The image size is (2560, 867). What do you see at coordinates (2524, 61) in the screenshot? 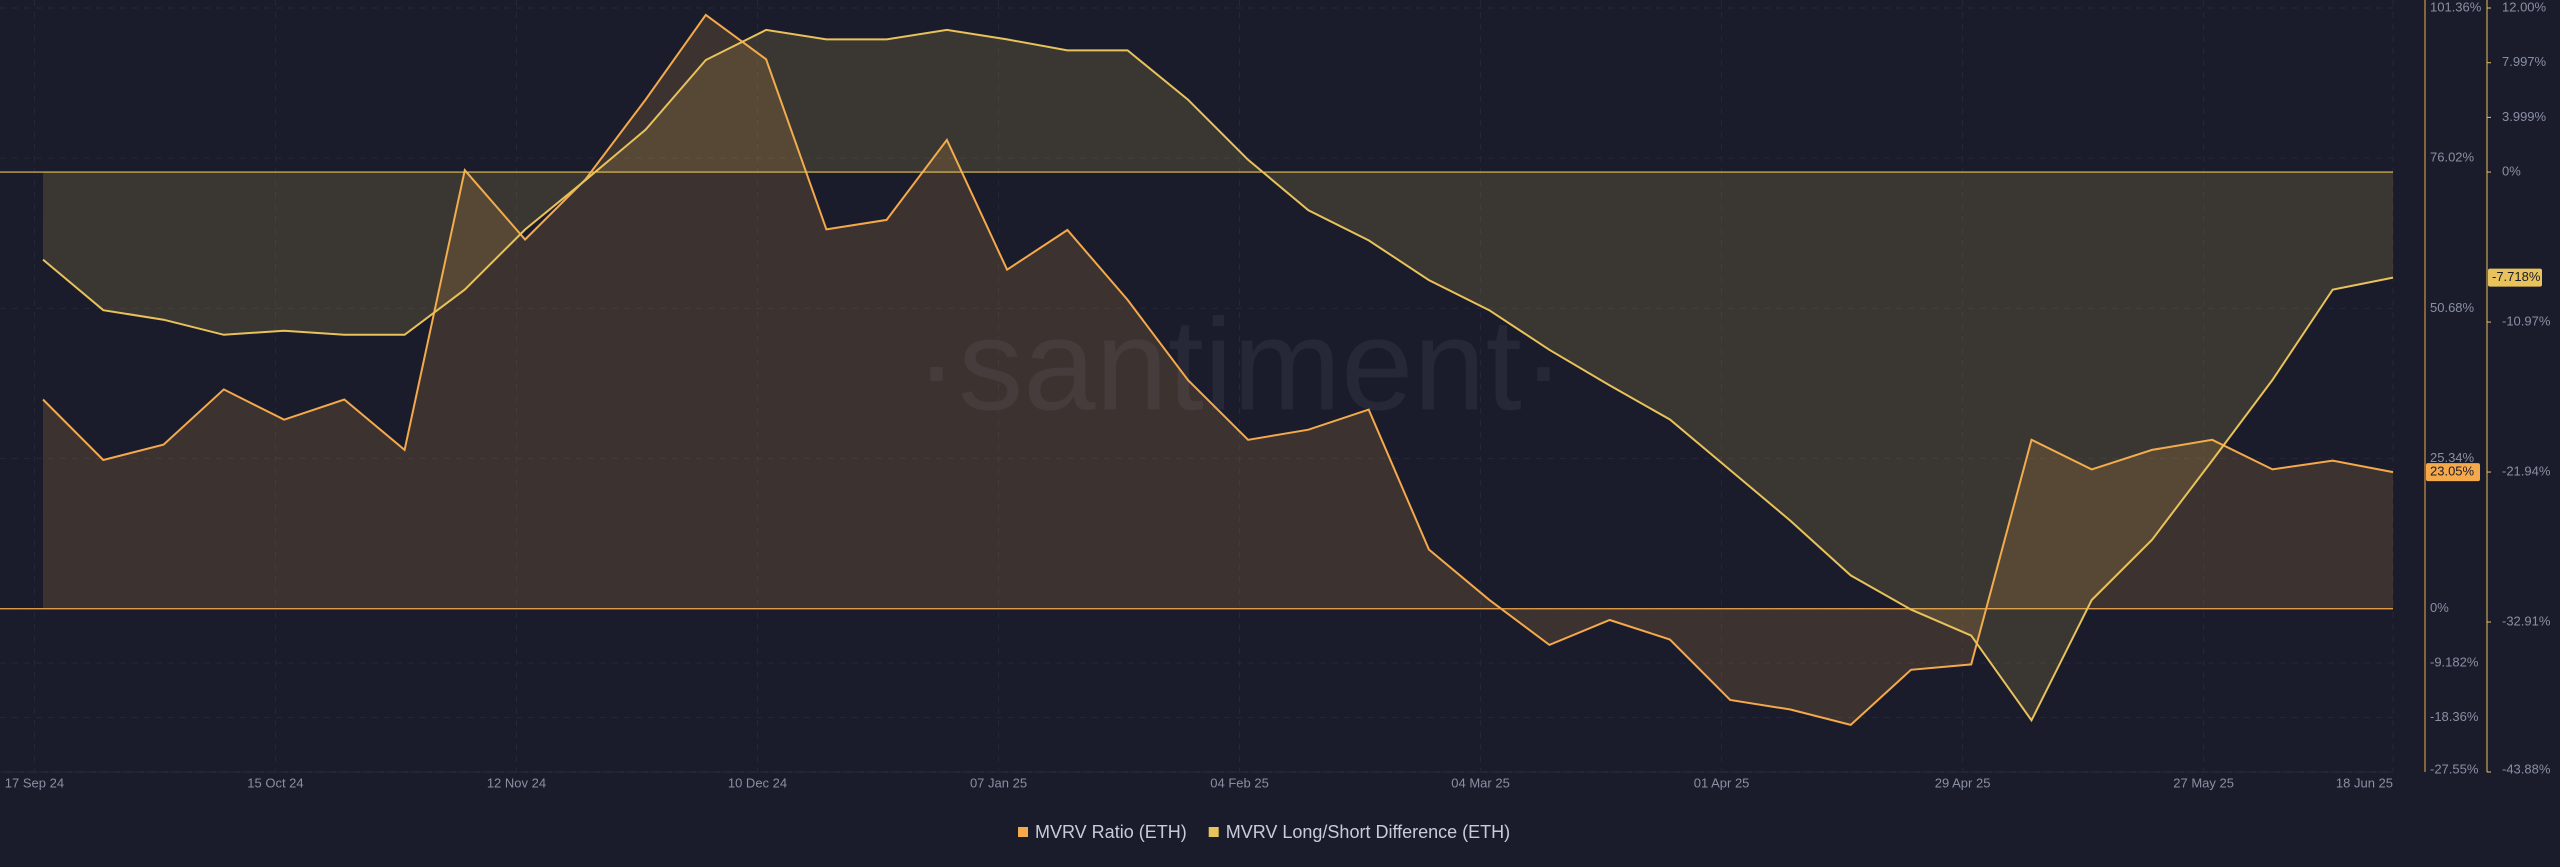
I see `y2-tick-label: 7.997%` at bounding box center [2524, 61].